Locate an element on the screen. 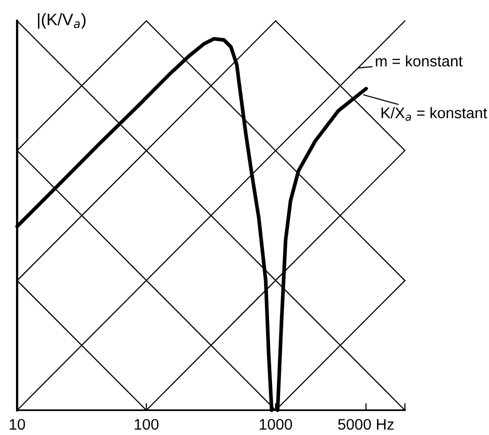 Image resolution: width=489 pixels, height=435 pixels. x-tick-label: 1000 is located at coordinates (276, 424).